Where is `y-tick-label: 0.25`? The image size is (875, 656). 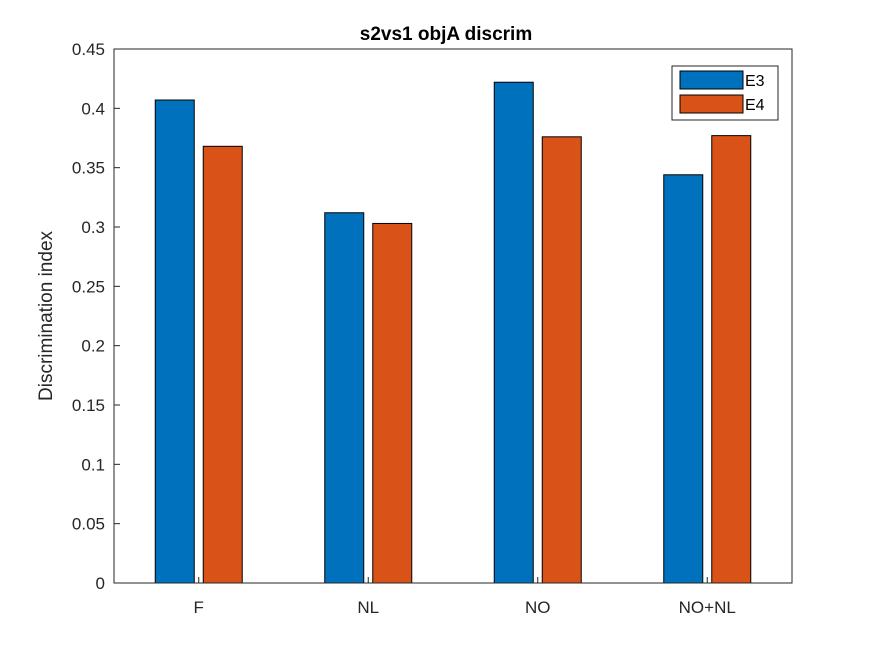 y-tick-label: 0.25 is located at coordinates (88, 286).